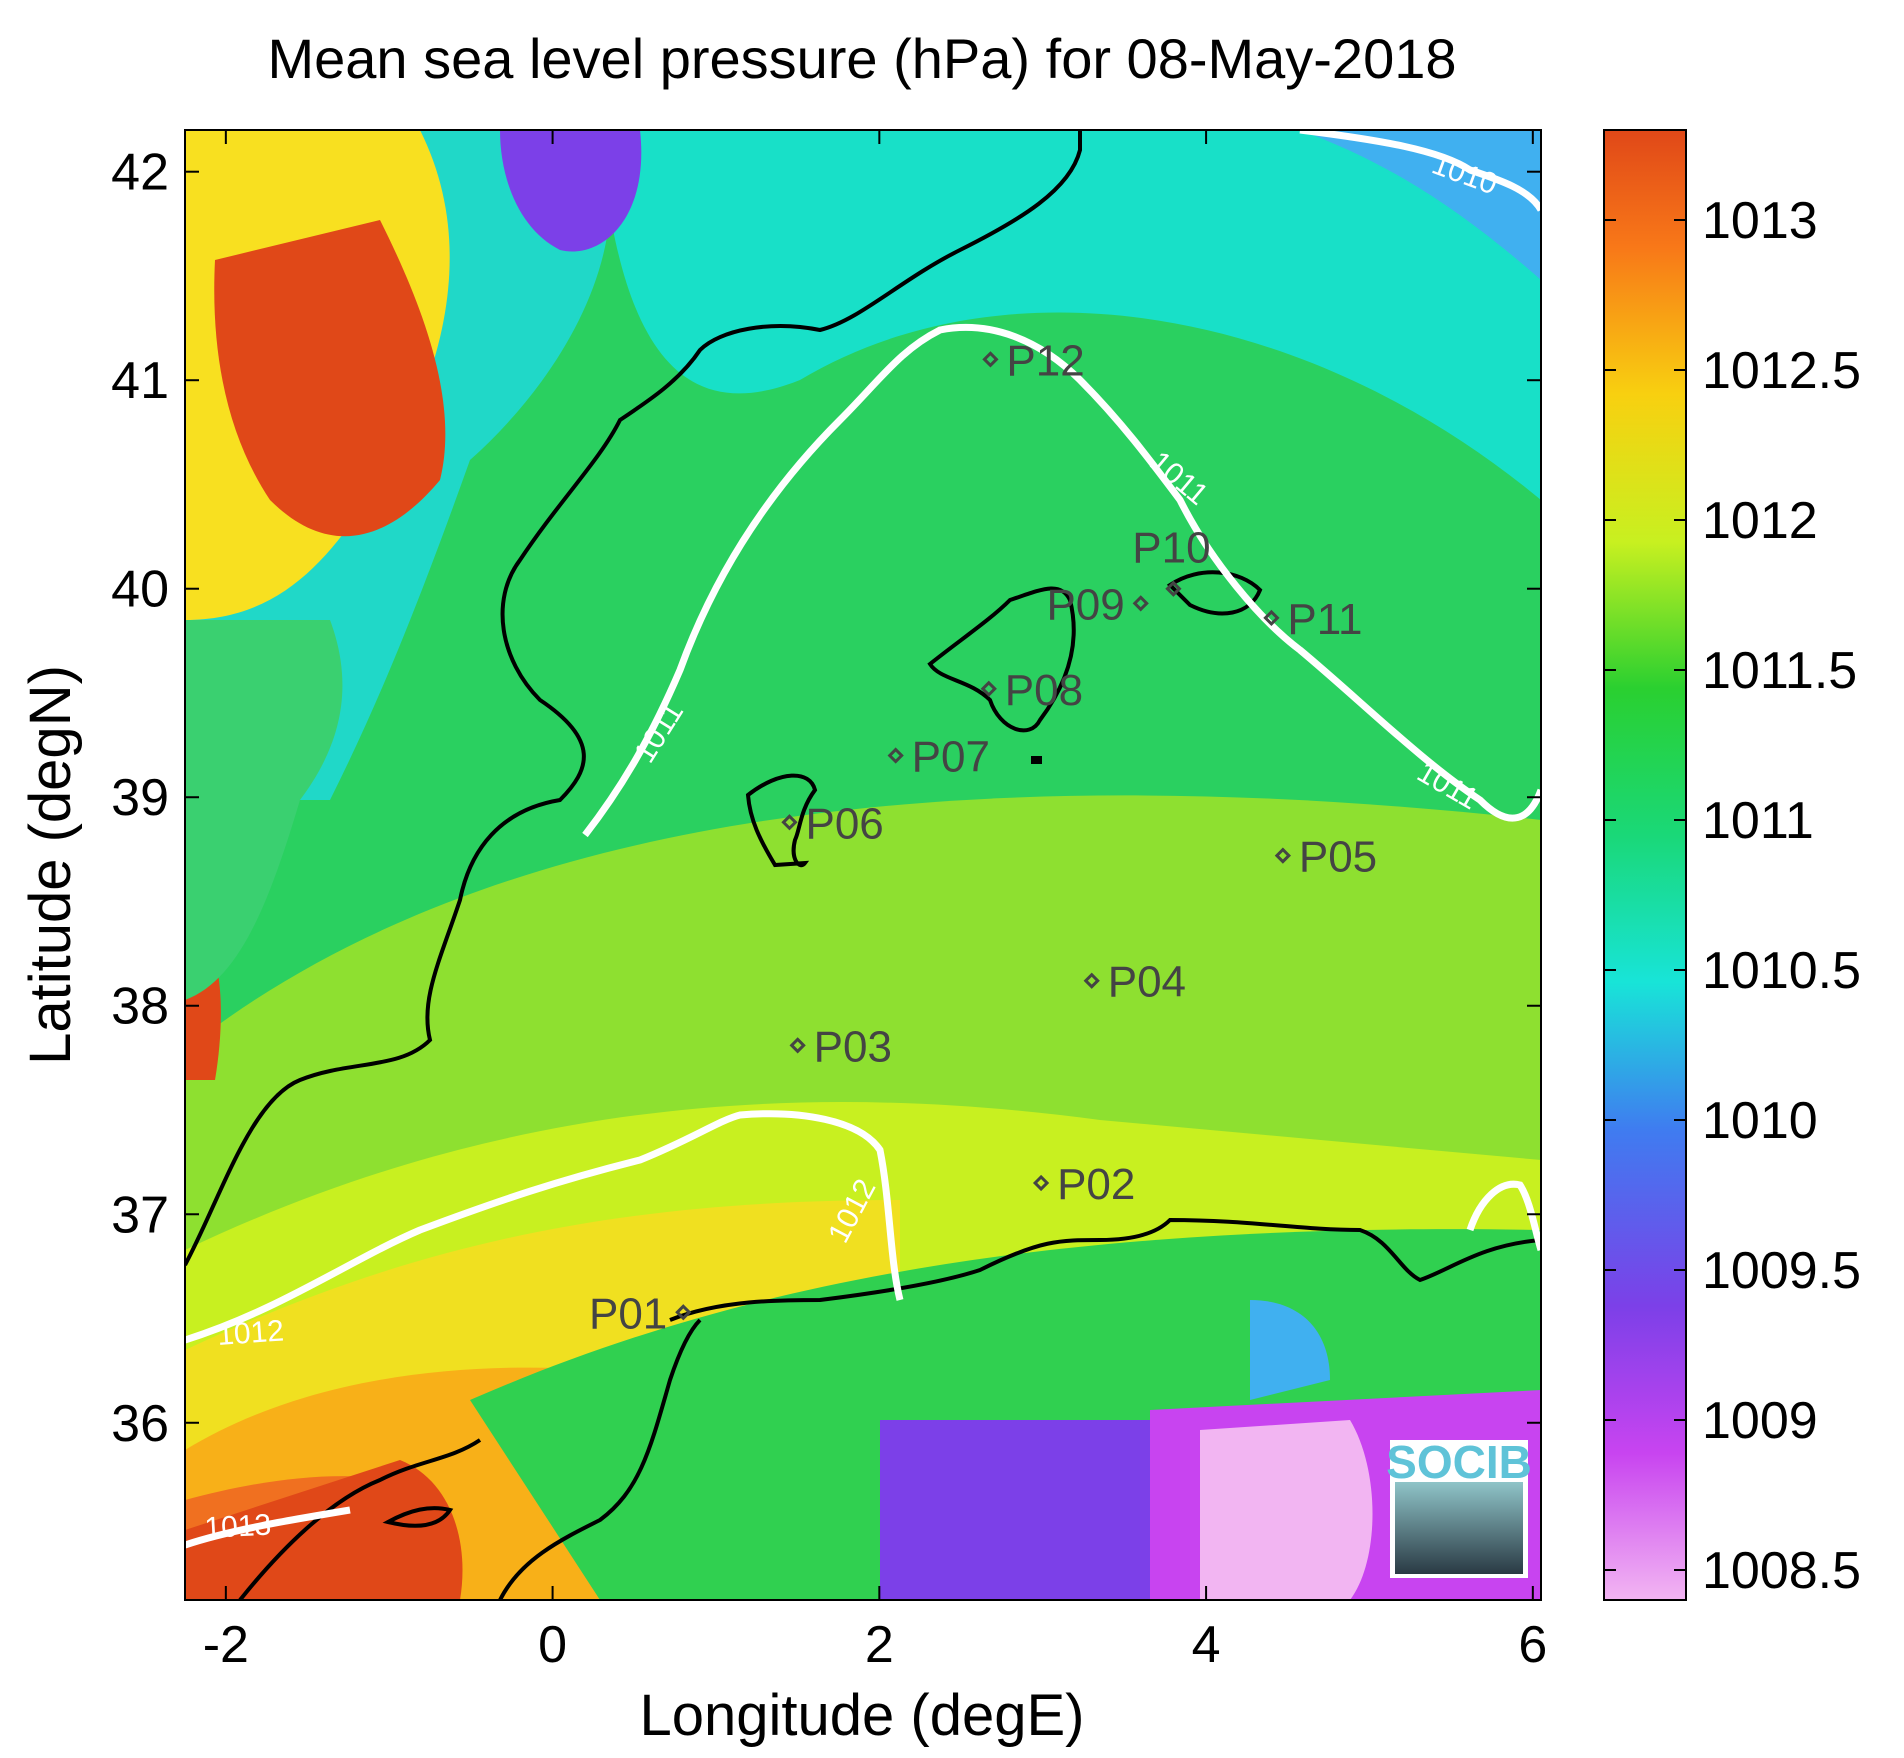 The width and height of the screenshot is (1904, 1758). I want to click on station-label-p05: P05, so click(1338, 857).